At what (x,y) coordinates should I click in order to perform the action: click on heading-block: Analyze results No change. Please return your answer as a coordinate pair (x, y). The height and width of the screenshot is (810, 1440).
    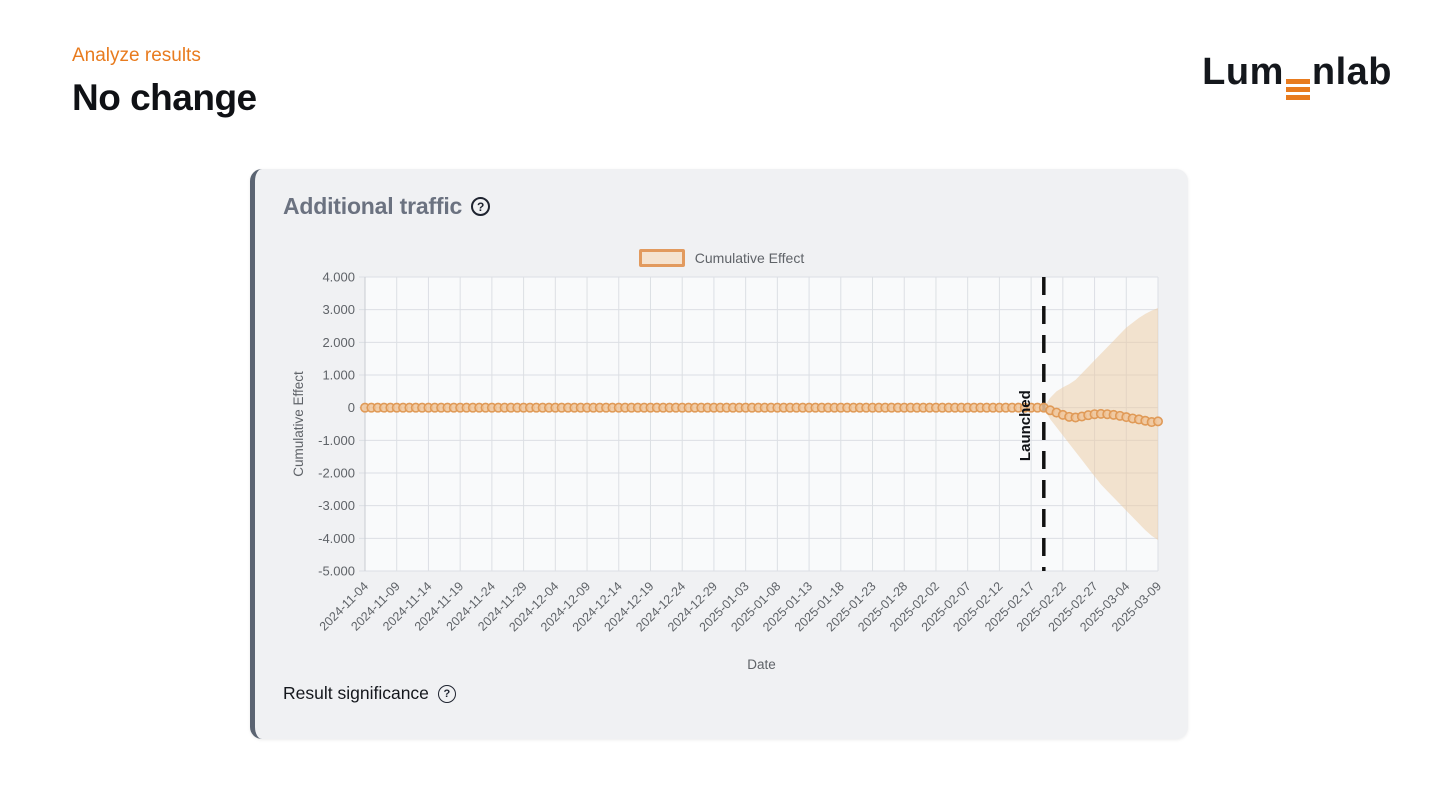
    Looking at the image, I should click on (164, 82).